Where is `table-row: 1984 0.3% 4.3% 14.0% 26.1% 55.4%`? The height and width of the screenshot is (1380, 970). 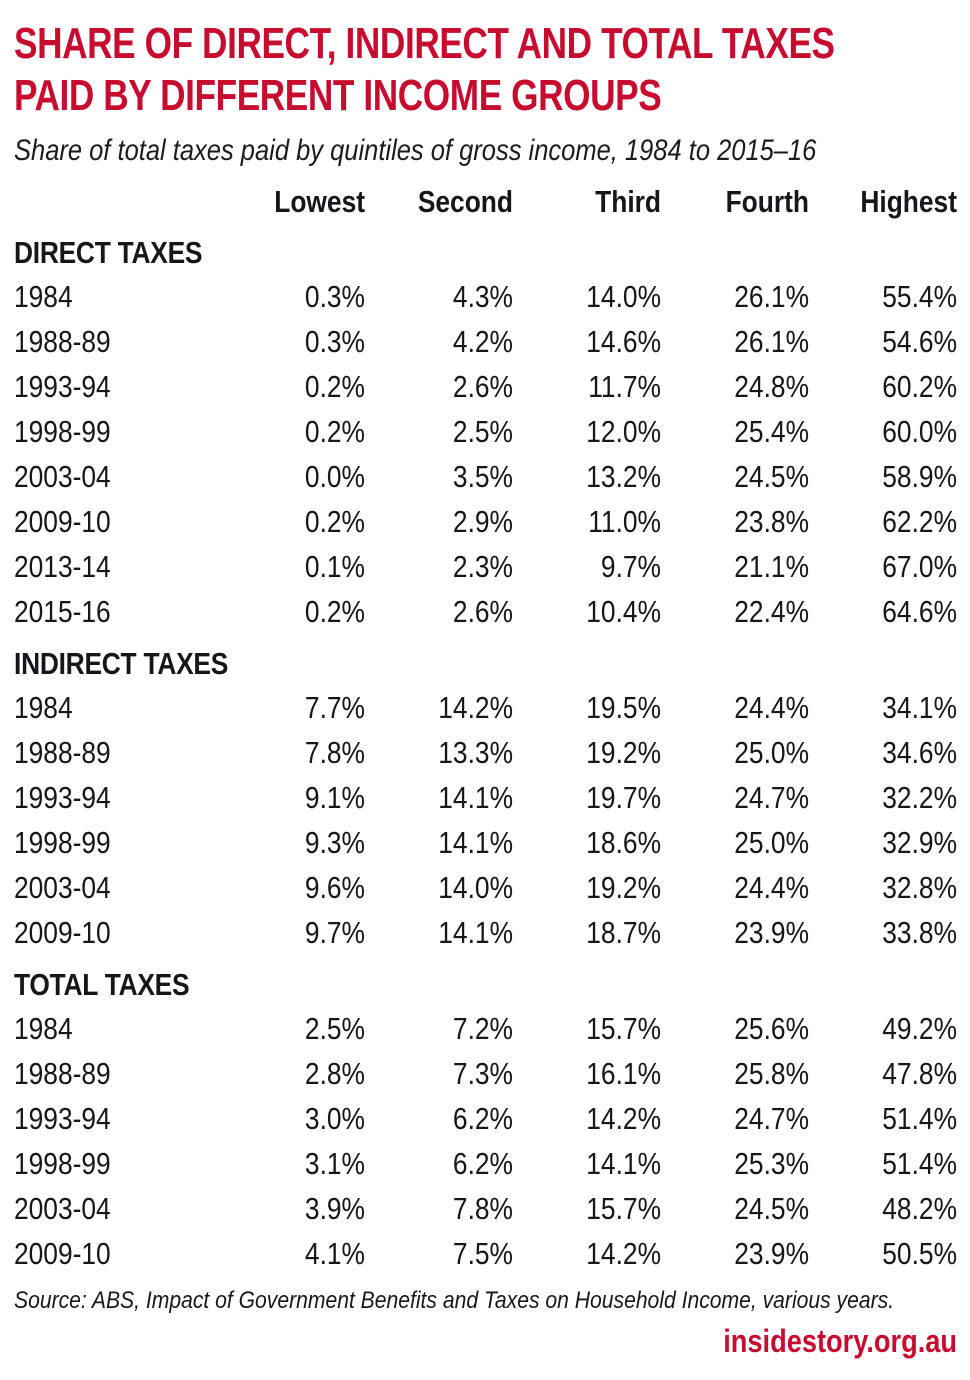
table-row: 1984 0.3% 4.3% 14.0% 26.1% 55.4% is located at coordinates (485, 296).